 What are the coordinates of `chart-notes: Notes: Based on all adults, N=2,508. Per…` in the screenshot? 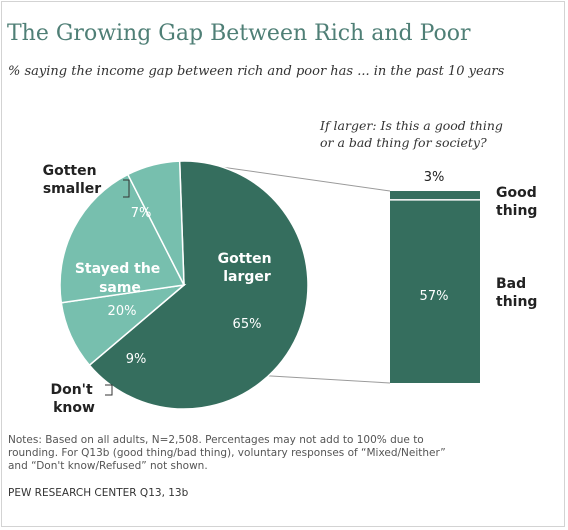 It's located at (283, 453).